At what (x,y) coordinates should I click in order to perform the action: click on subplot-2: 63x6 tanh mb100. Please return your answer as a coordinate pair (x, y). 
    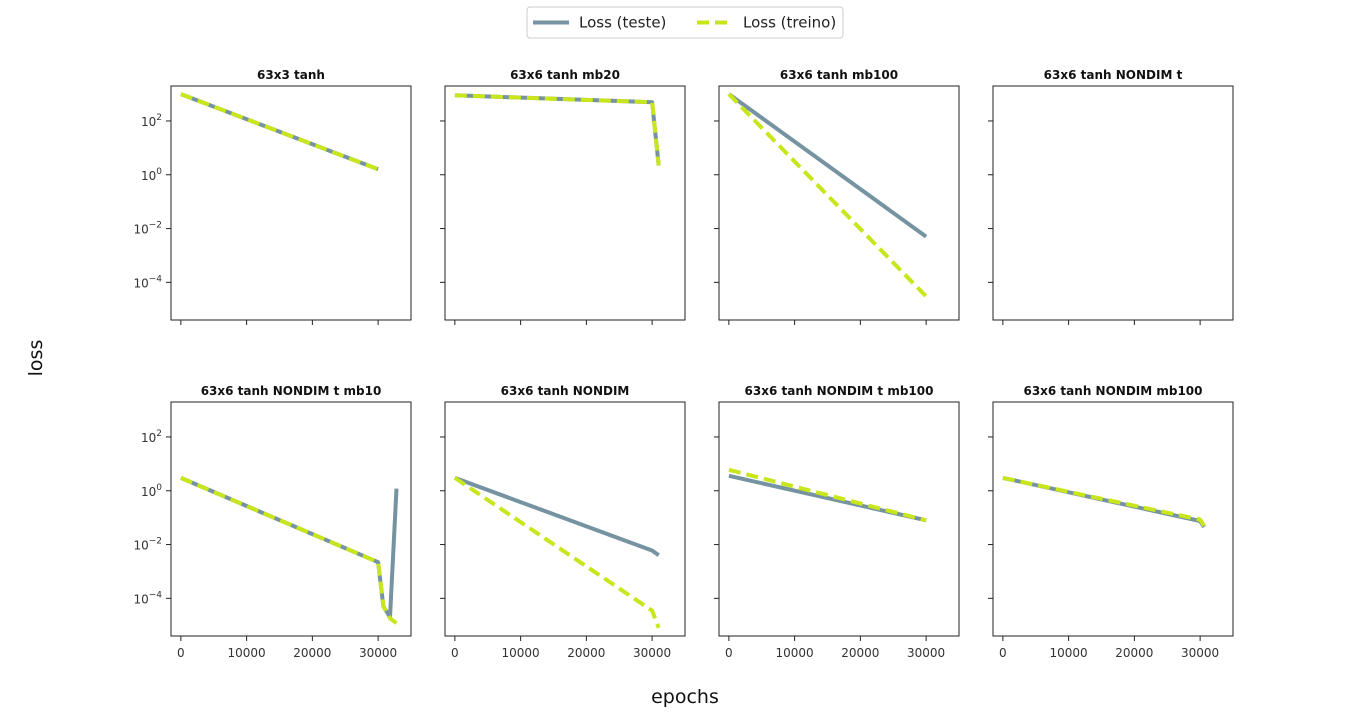
    Looking at the image, I should click on (837, 196).